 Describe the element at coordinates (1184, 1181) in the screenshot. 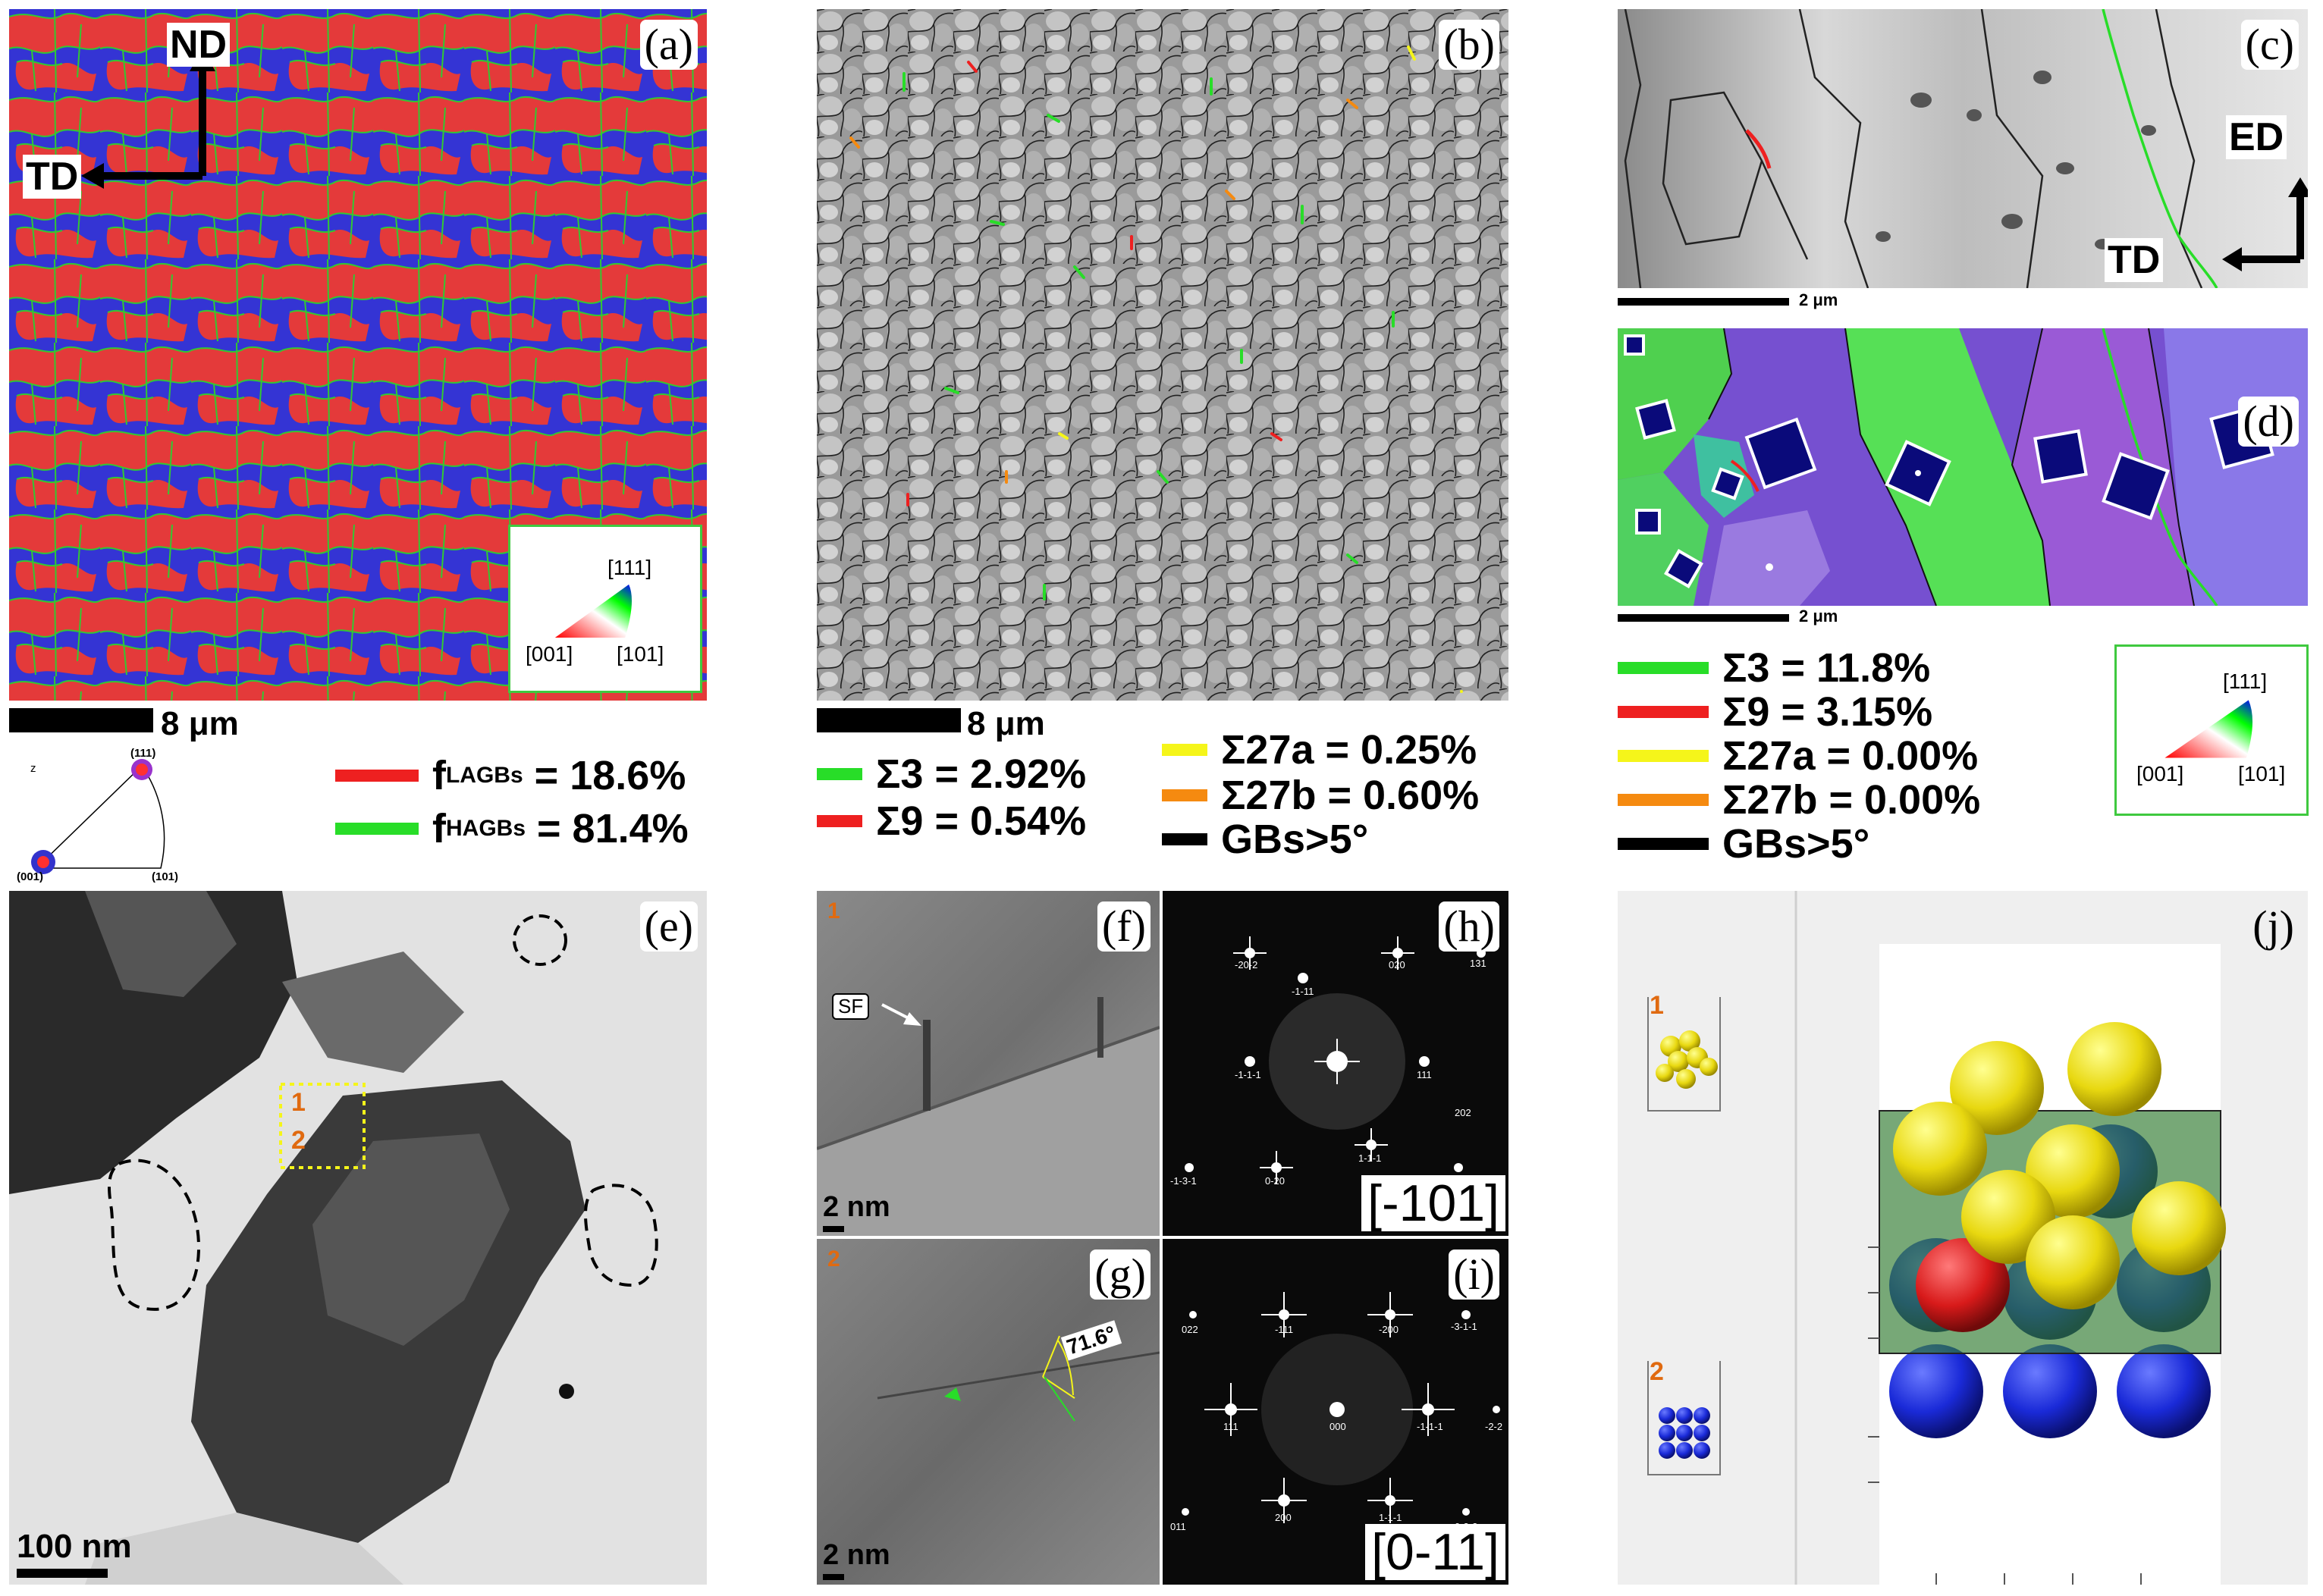

I see `fft-h-spot-8: -1-3-1` at that location.